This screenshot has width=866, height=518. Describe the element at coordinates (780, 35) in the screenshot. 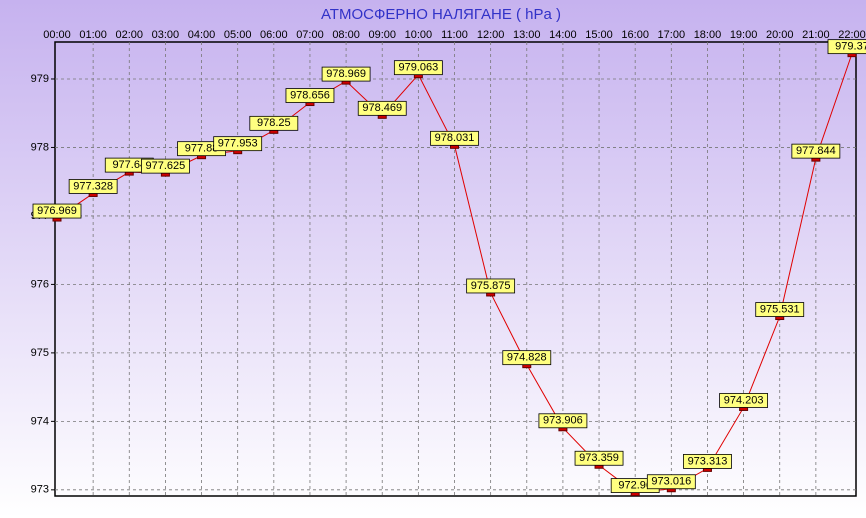

I see `x-tick-label: 20:00` at that location.